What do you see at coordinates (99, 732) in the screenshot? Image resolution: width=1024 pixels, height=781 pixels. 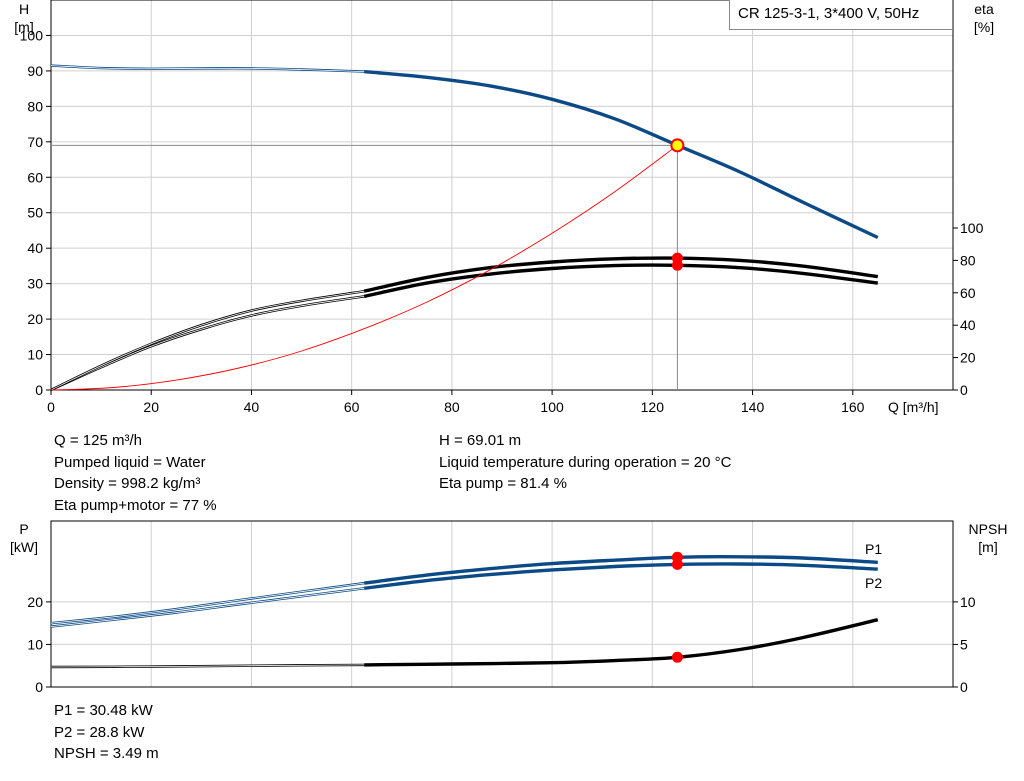 I see `result-p2: P2 = 28.8 kW` at bounding box center [99, 732].